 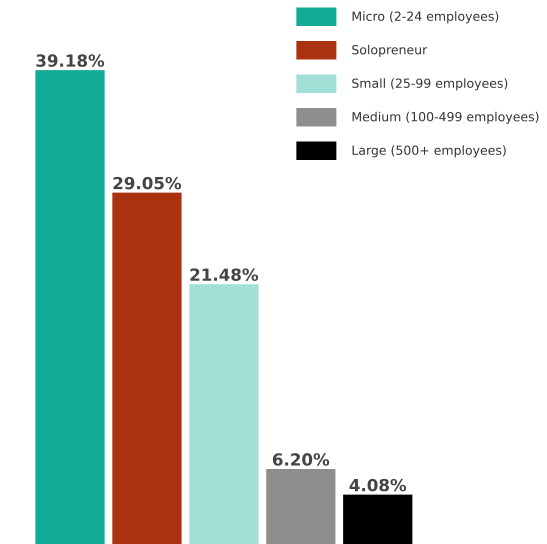 I want to click on legend-label: Medium (100-499 employees), so click(x=445, y=118).